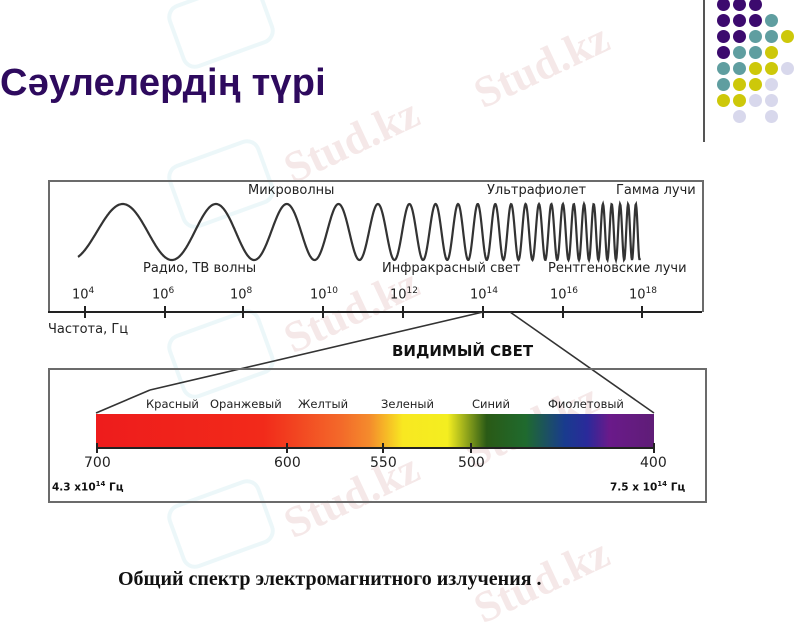 The height and width of the screenshot is (634, 796). What do you see at coordinates (451, 268) in the screenshot?
I see `label-infrared: Инфракрасный свет` at bounding box center [451, 268].